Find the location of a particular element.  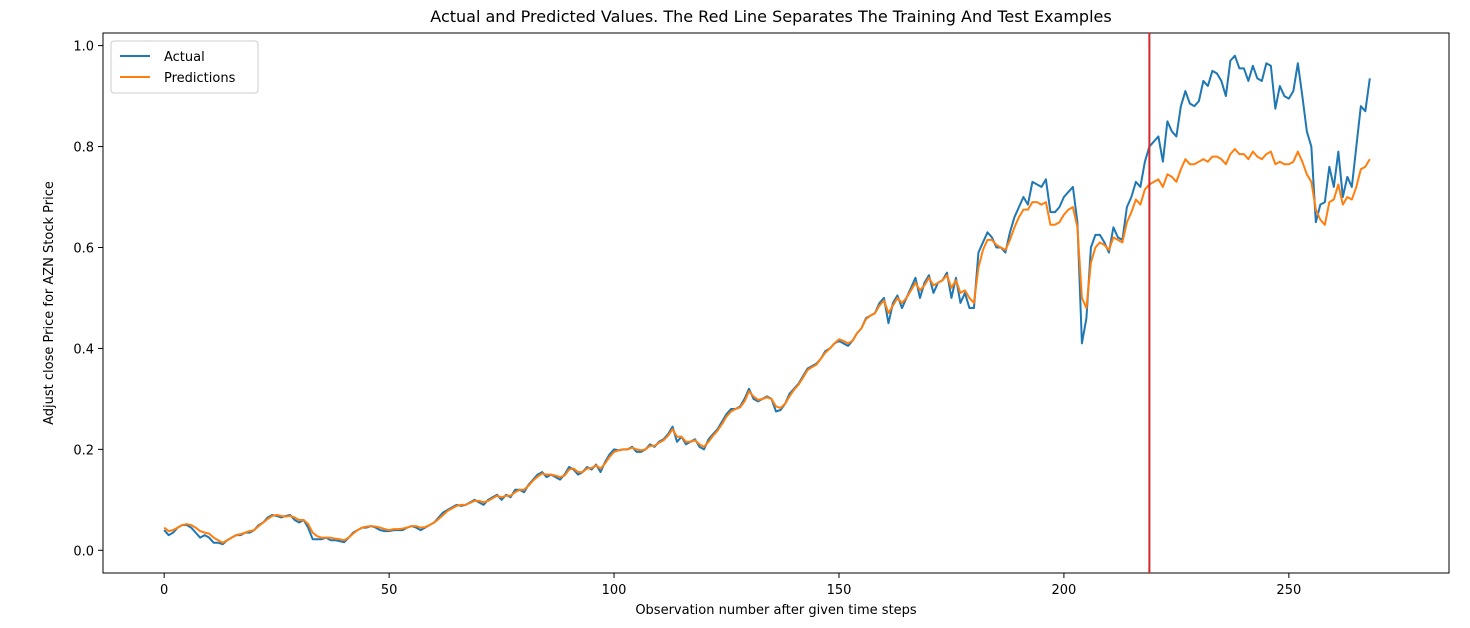

y-tick-label: 1.0 is located at coordinates (83, 47).